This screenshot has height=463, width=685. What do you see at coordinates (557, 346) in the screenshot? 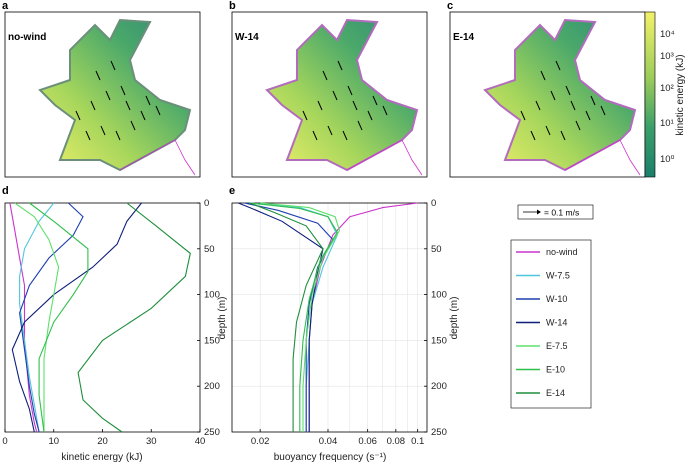
I see `legend-label: E-7.5` at bounding box center [557, 346].